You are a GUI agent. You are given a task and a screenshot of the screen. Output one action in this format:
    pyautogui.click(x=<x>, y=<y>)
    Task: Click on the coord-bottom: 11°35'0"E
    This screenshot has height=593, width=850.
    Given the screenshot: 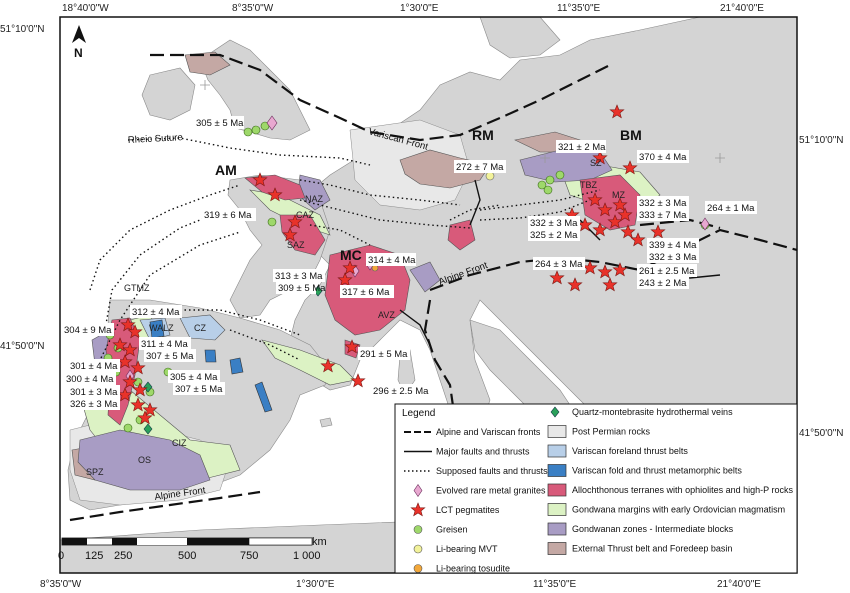 What is the action you would take?
    pyautogui.click(x=555, y=584)
    